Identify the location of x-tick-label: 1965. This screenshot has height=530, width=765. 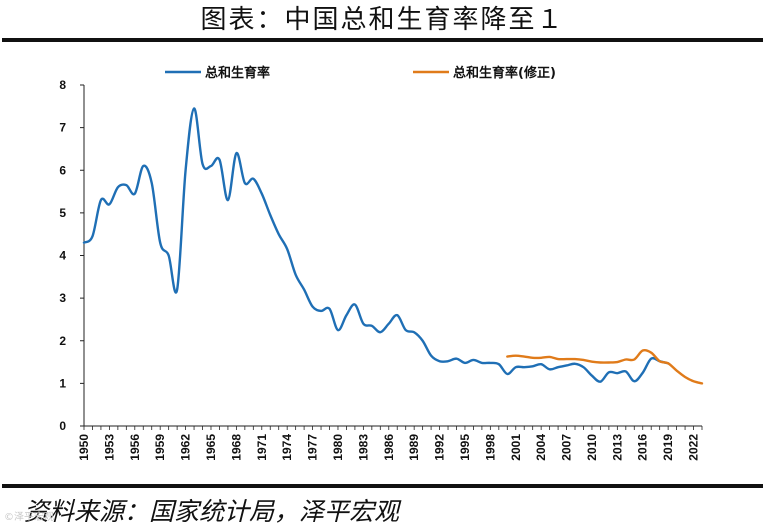
(211, 447).